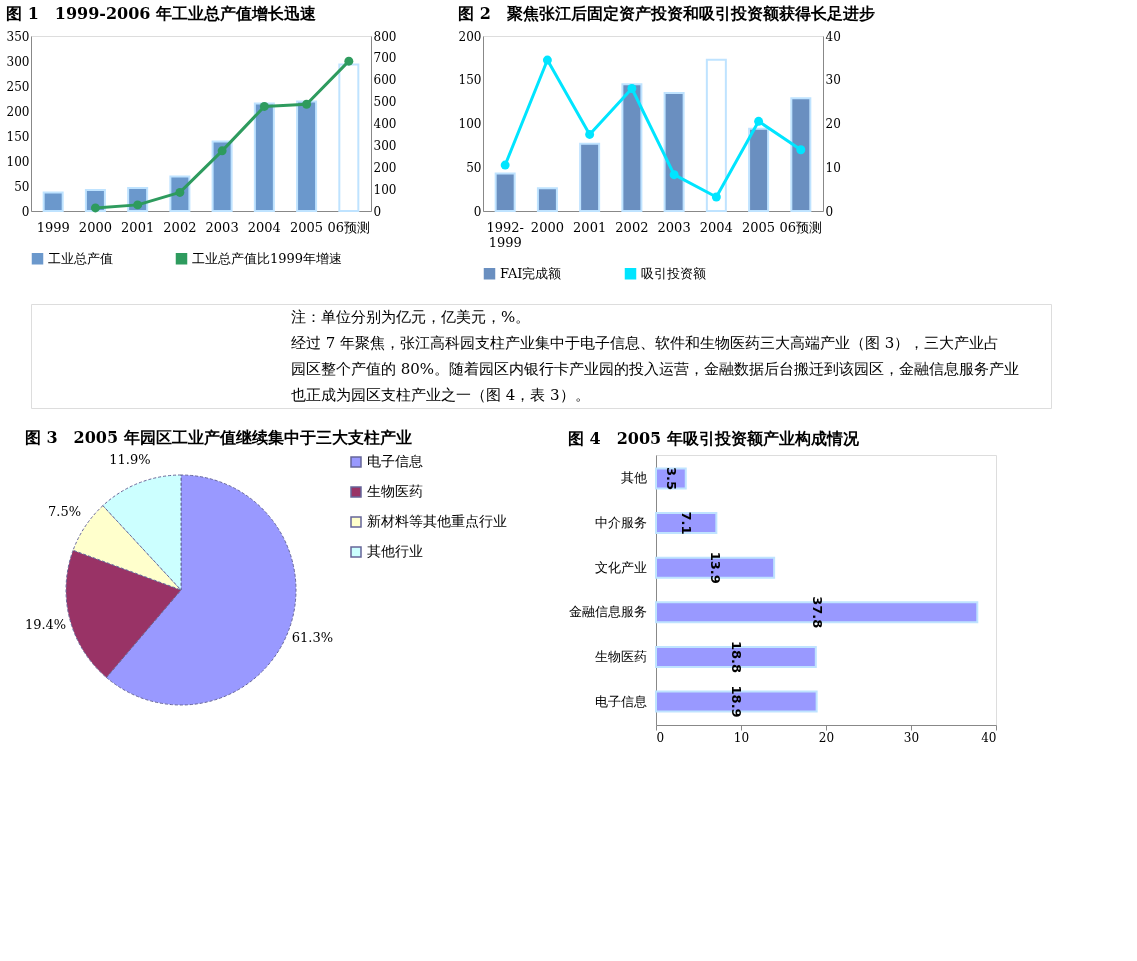  What do you see at coordinates (53, 227) in the screenshot?
I see `x-tick-label: 1999` at bounding box center [53, 227].